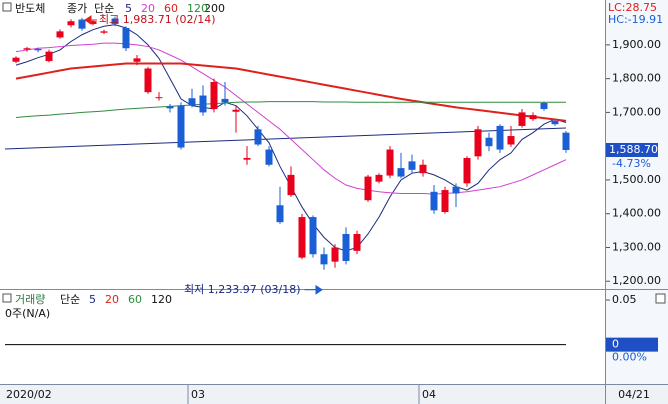  I want to click on y-tick-label: 0.05, so click(624, 299).